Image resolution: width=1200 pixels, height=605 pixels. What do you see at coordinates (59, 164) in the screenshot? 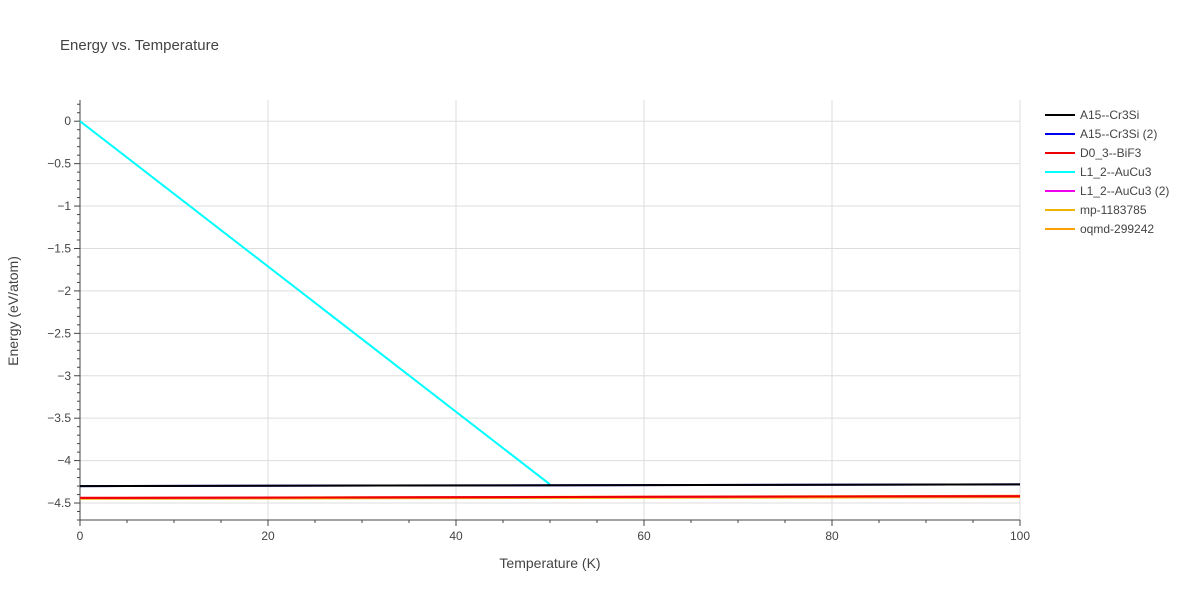
I see `y-tick-label: −0.5` at bounding box center [59, 164].